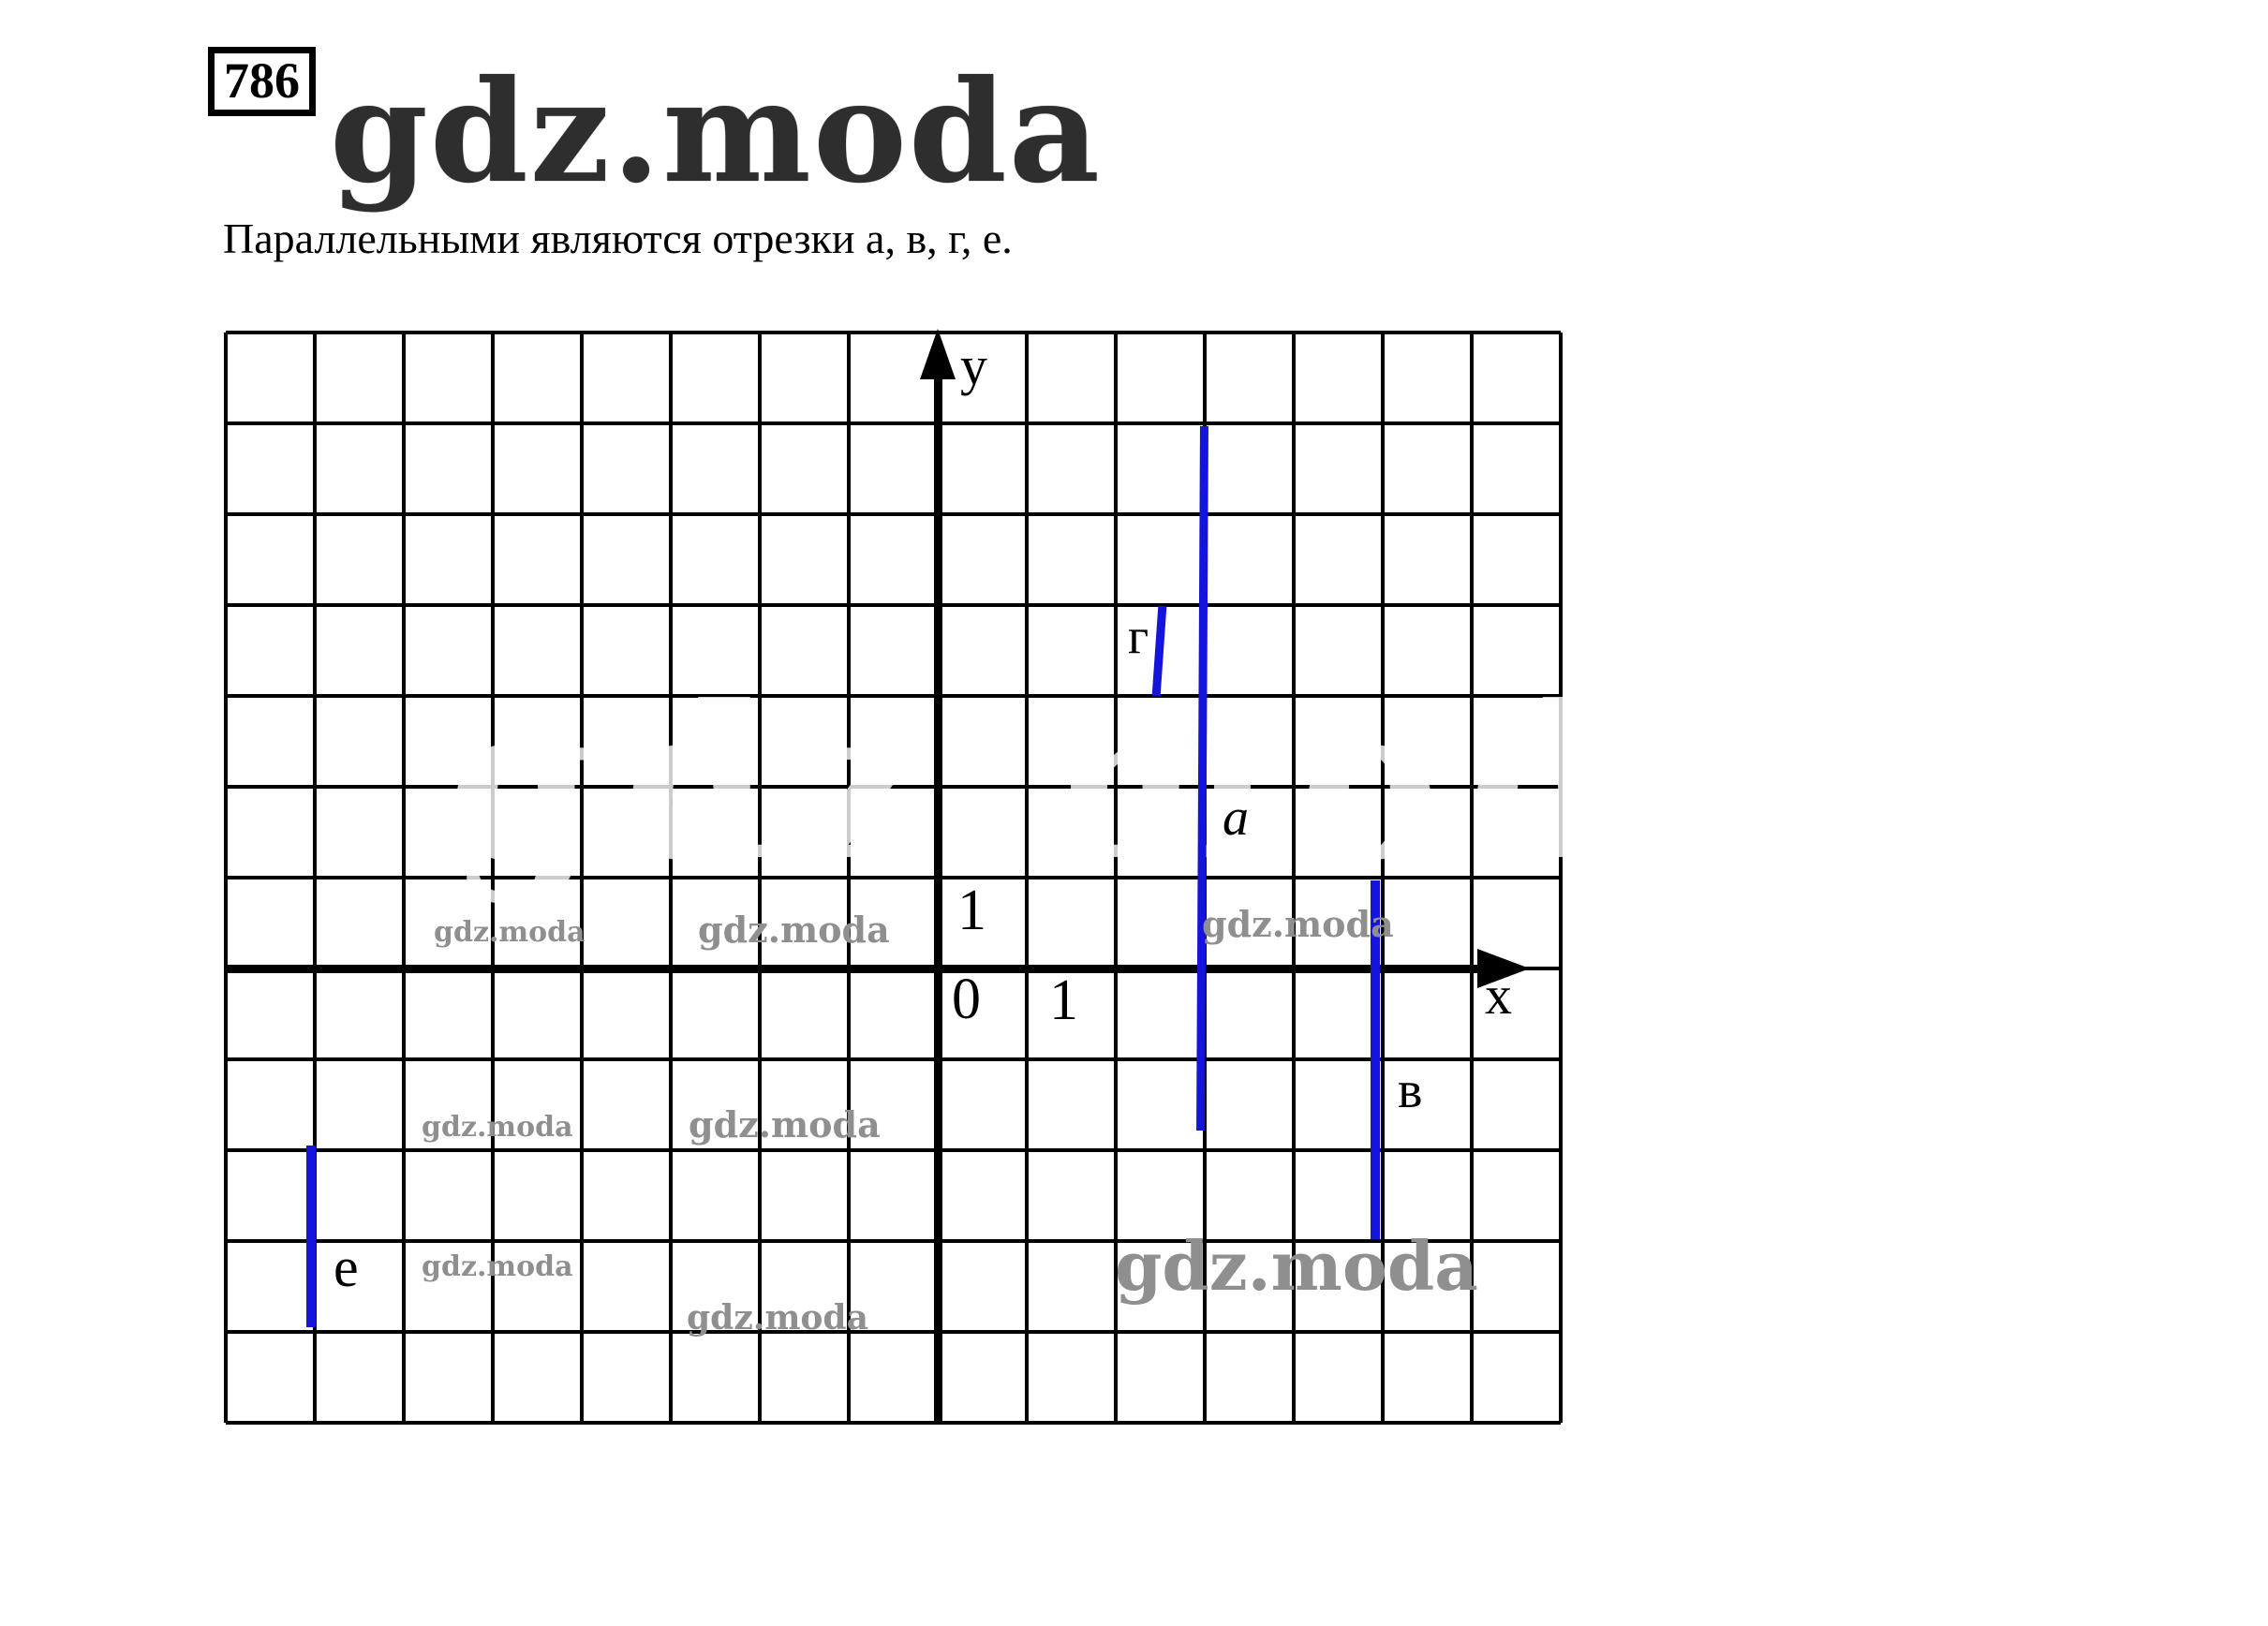  I want to click on segment-e-label: е, so click(346, 1267).